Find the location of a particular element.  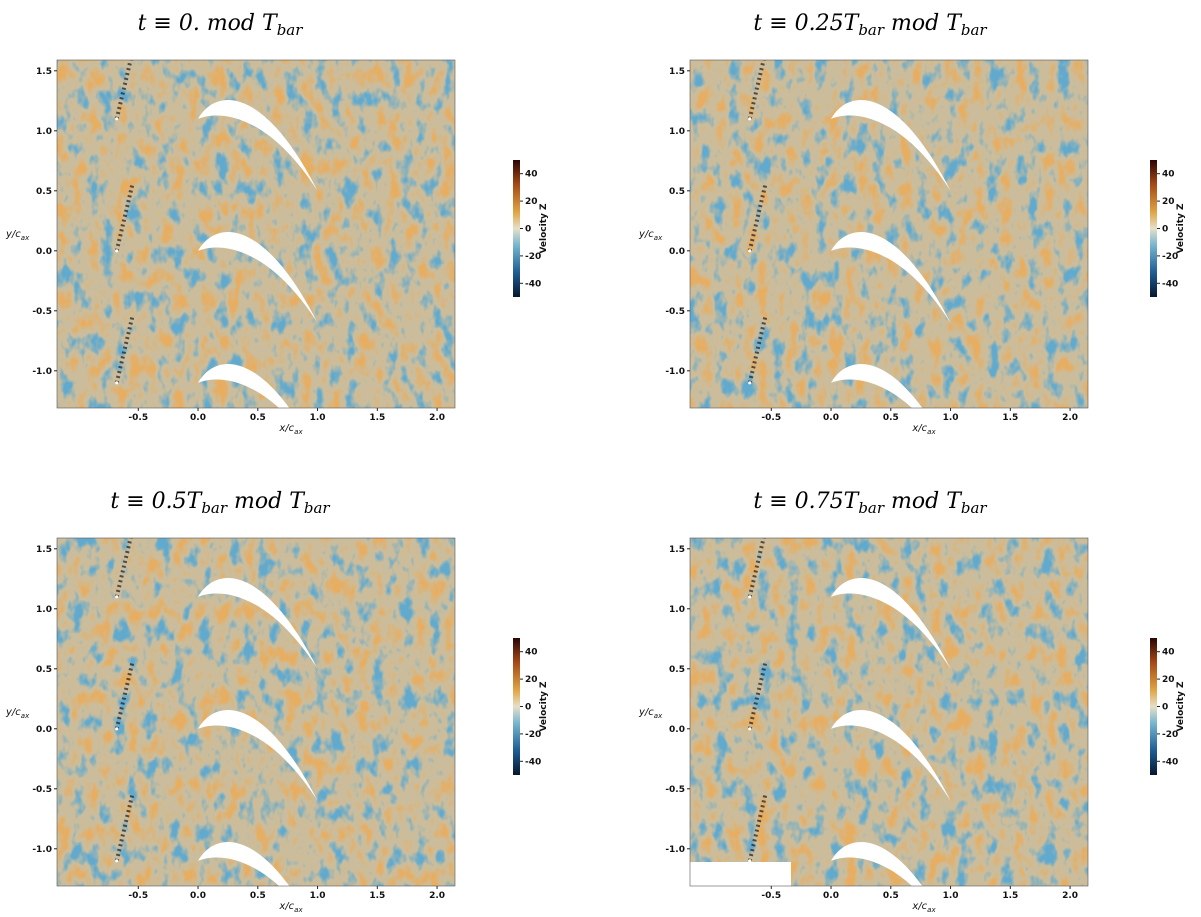

blank-region is located at coordinates (740, 874).